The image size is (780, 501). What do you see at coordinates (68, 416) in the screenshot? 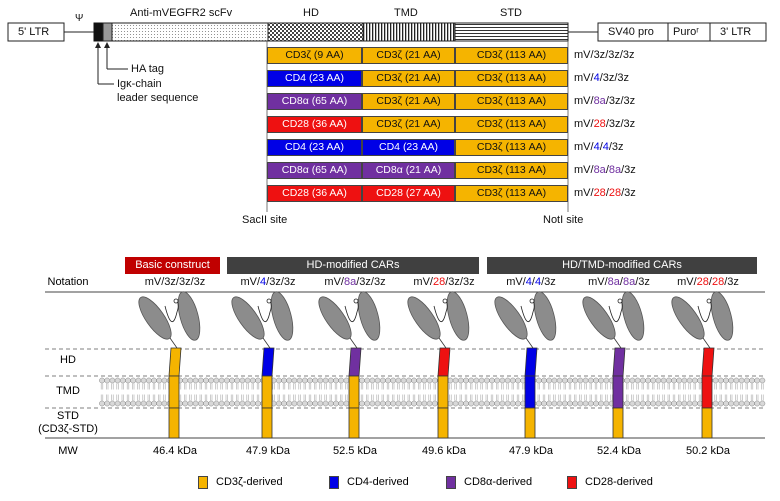
I see `row-label-std-line1: STD` at bounding box center [68, 416].